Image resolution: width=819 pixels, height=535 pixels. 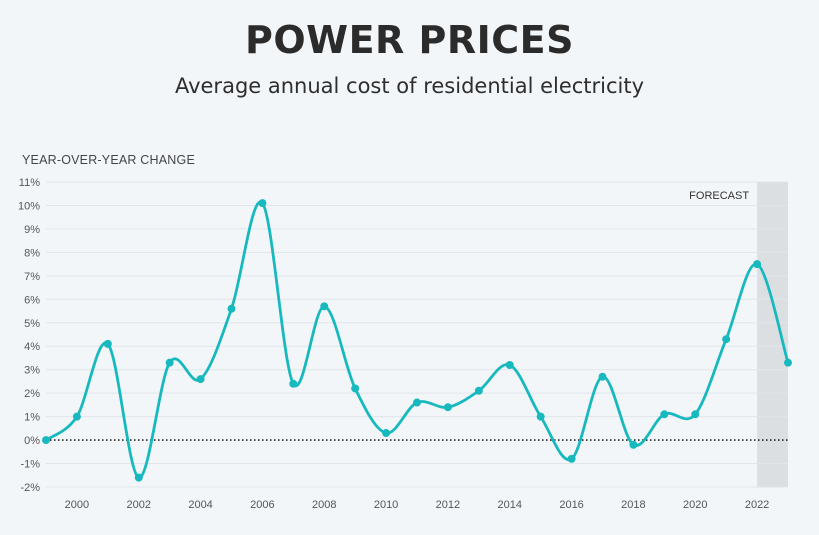 What do you see at coordinates (695, 505) in the screenshot?
I see `x-tick-label: 2020` at bounding box center [695, 505].